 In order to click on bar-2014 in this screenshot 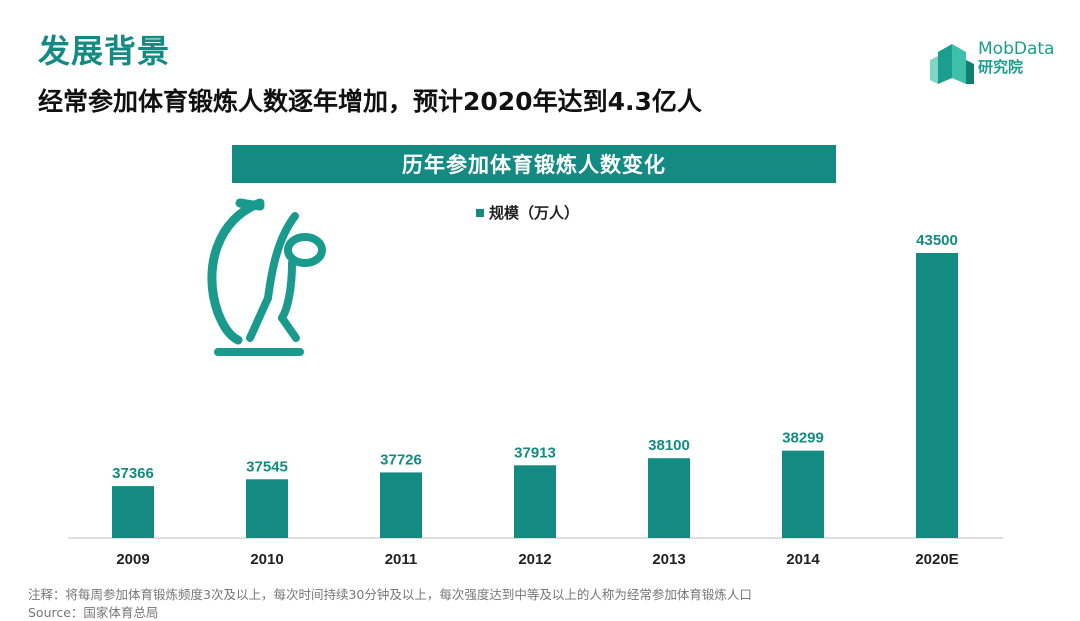, I will do `click(803, 494)`.